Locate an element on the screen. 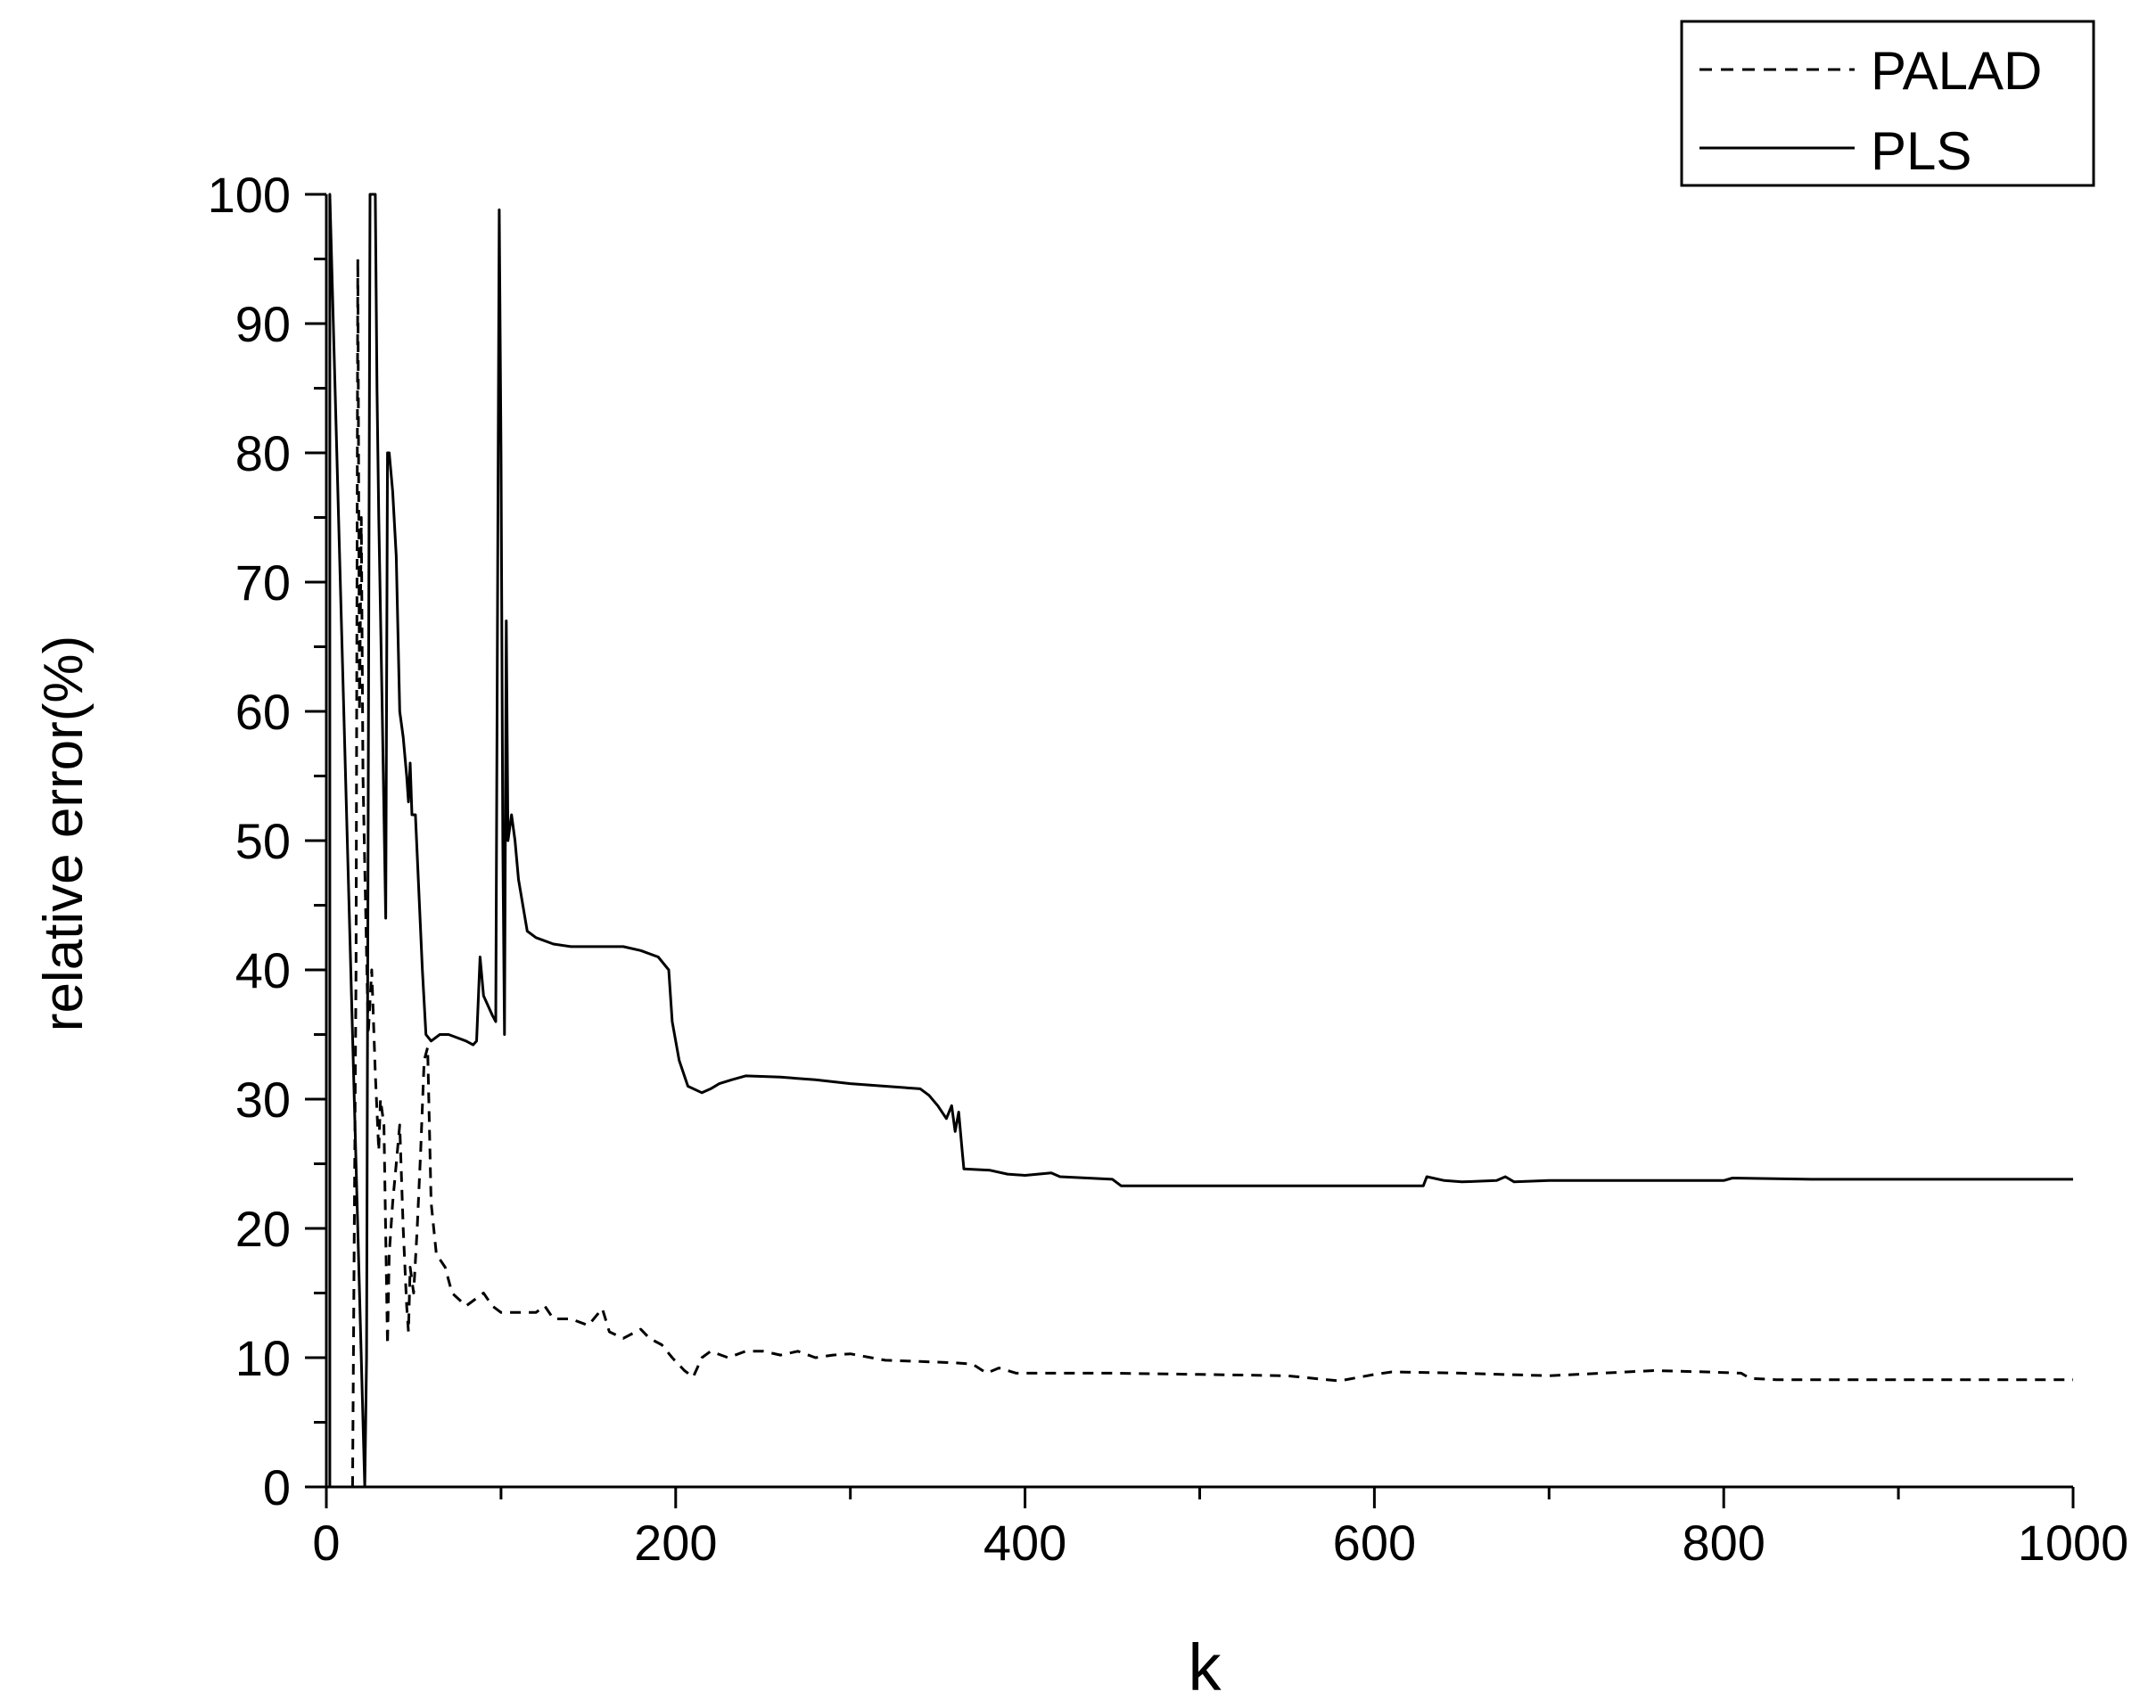  legend-label-palad: PALAD is located at coordinates (1957, 71).